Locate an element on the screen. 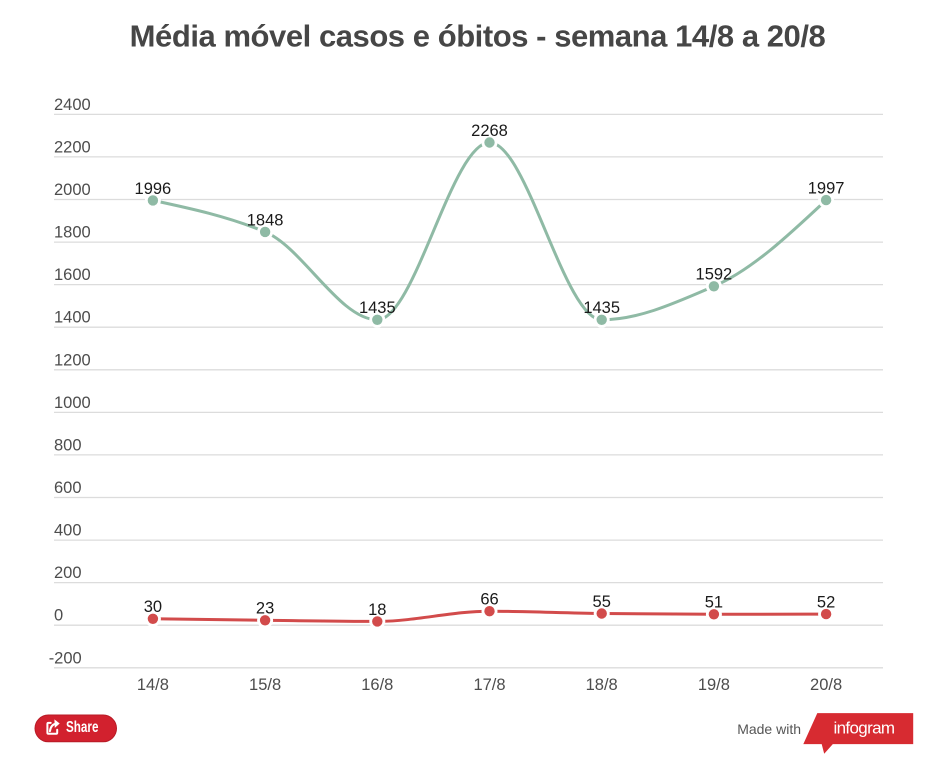 Image resolution: width=949 pixels, height=773 pixels. svg-text: 14/8 is located at coordinates (153, 685).